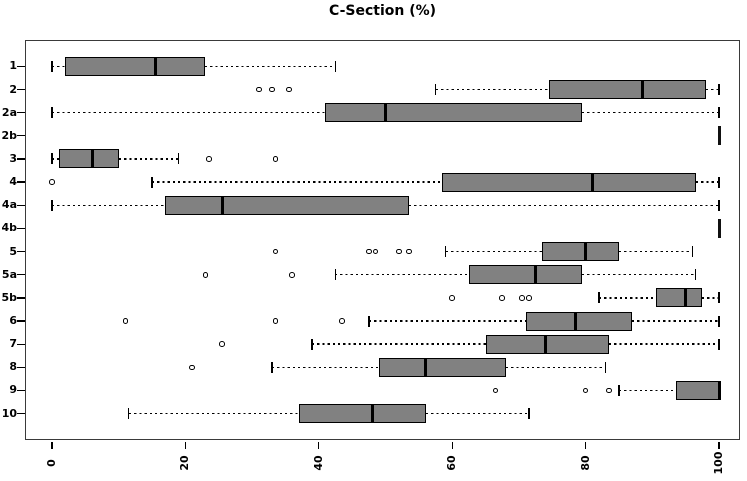 The image size is (747, 481). Describe the element at coordinates (585, 463) in the screenshot. I see `x-tick-label: 80` at that location.